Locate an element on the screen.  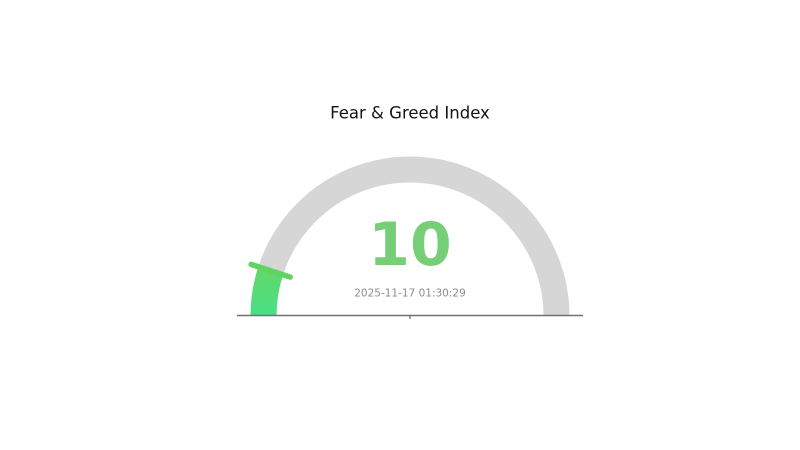
gauge-timestamp: 2025-11-17 01:30:29 is located at coordinates (410, 294).